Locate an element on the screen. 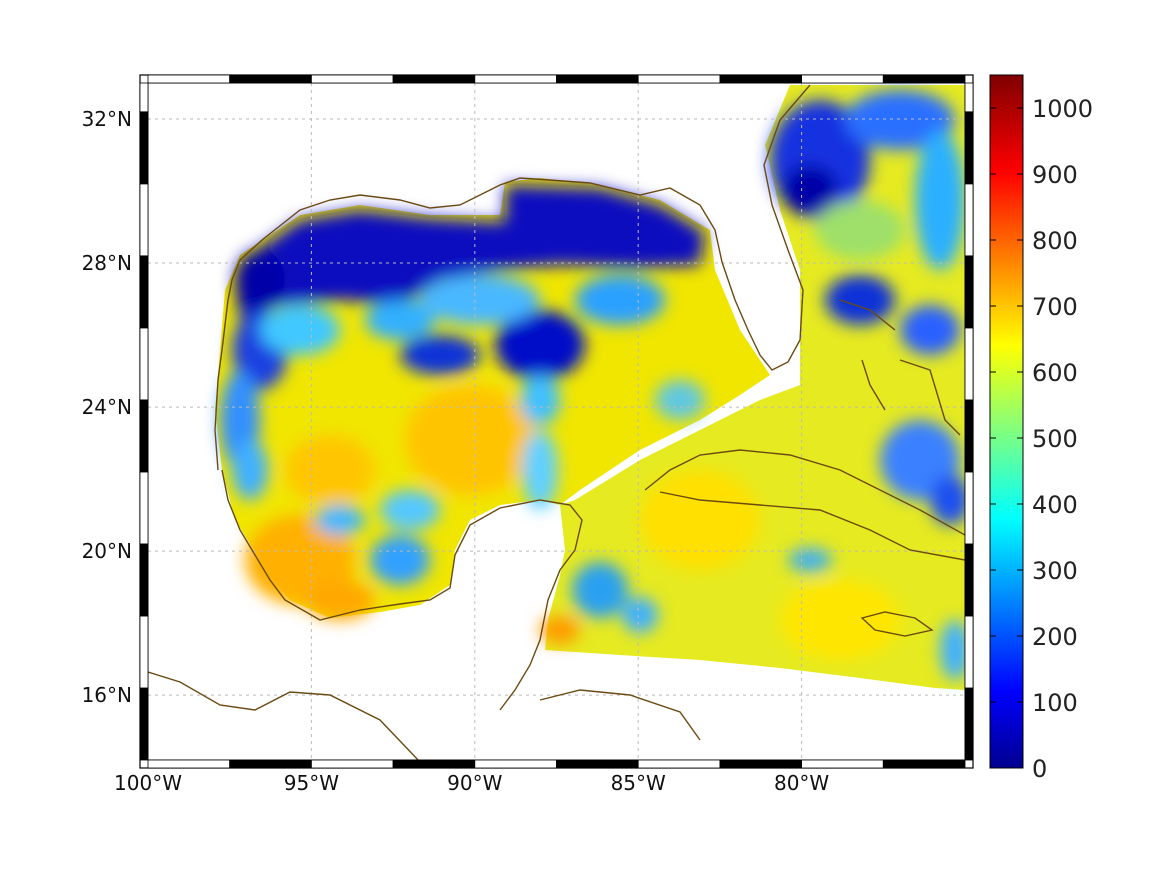 This screenshot has width=1167, height=875. coastline-jamaica is located at coordinates (897, 624).